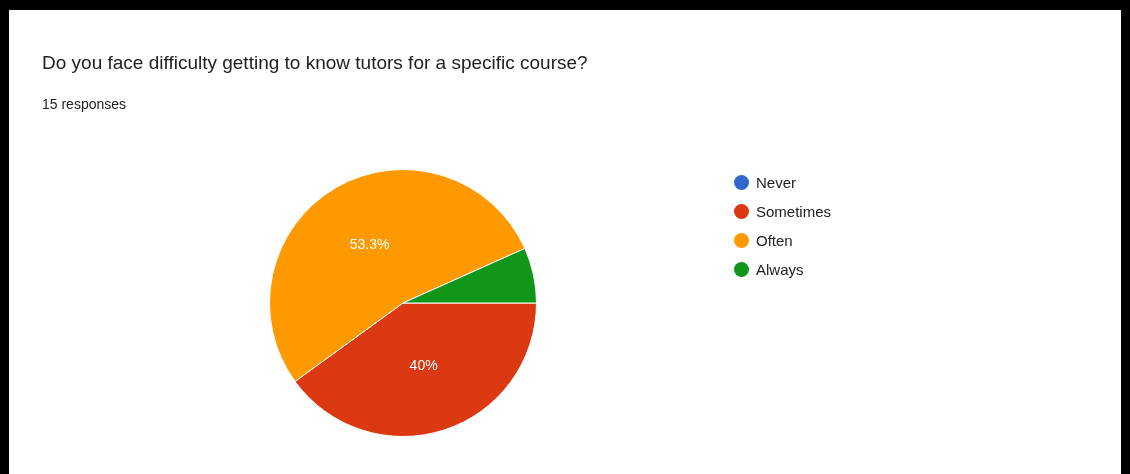 This screenshot has width=1130, height=474. What do you see at coordinates (794, 211) in the screenshot?
I see `legend-label: Sometimes` at bounding box center [794, 211].